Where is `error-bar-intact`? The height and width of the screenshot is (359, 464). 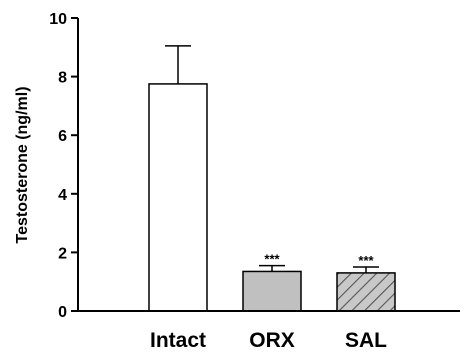 error-bar-intact is located at coordinates (178, 64).